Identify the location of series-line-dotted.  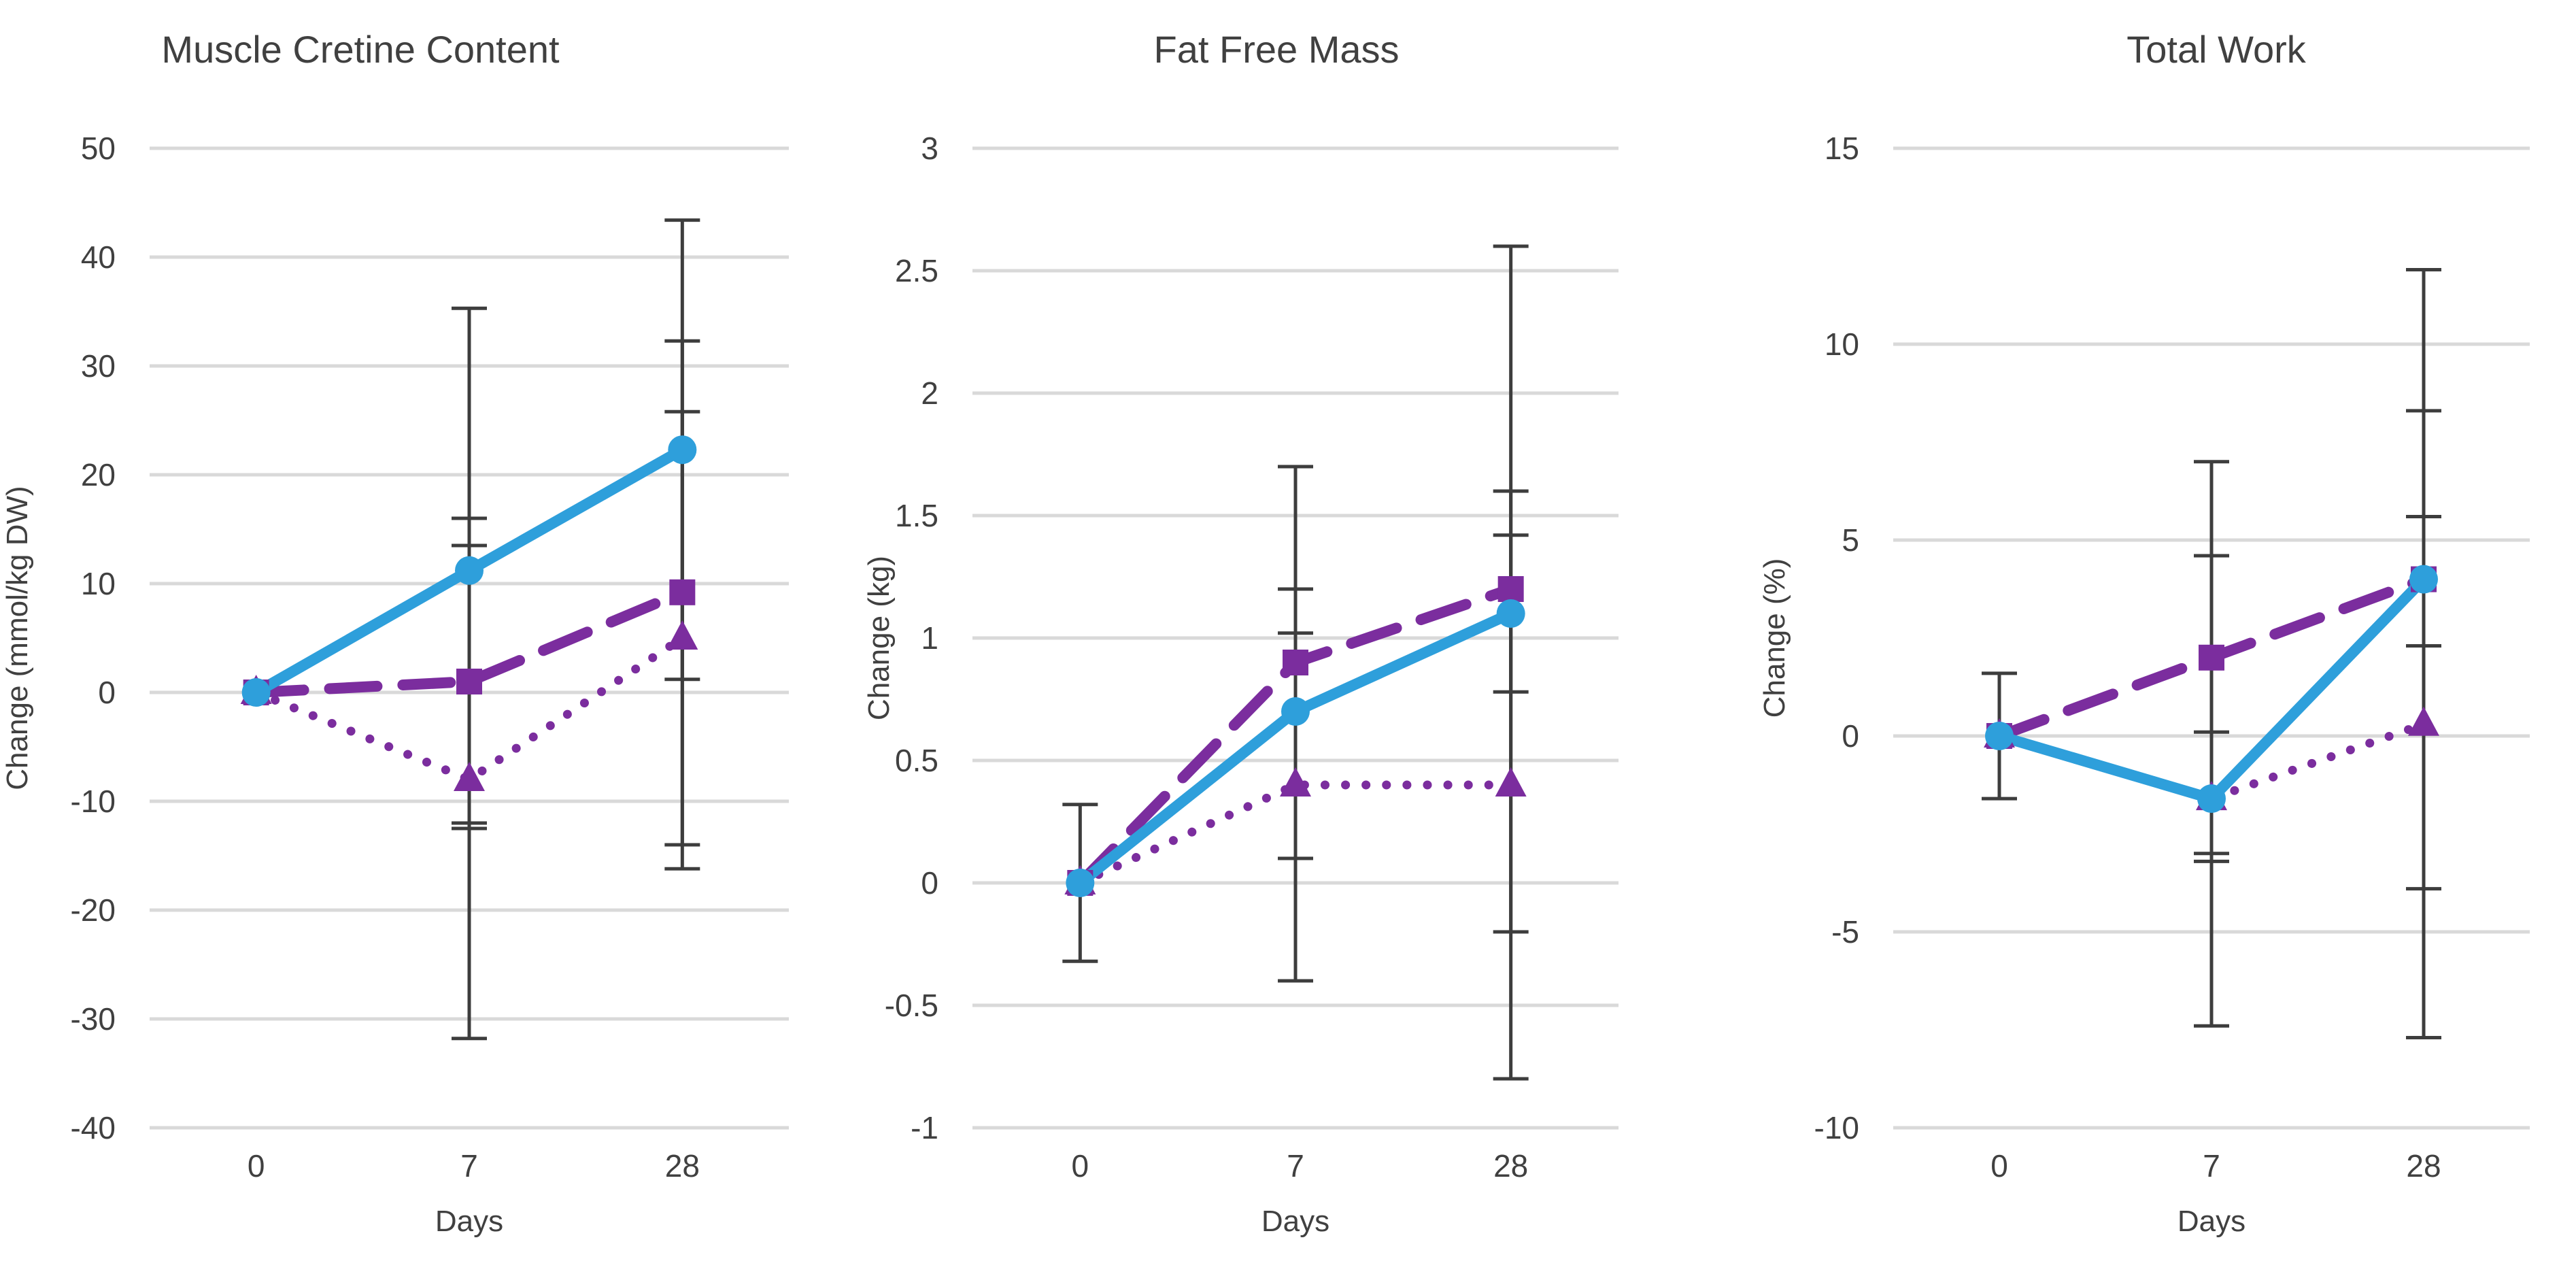
(1295, 834).